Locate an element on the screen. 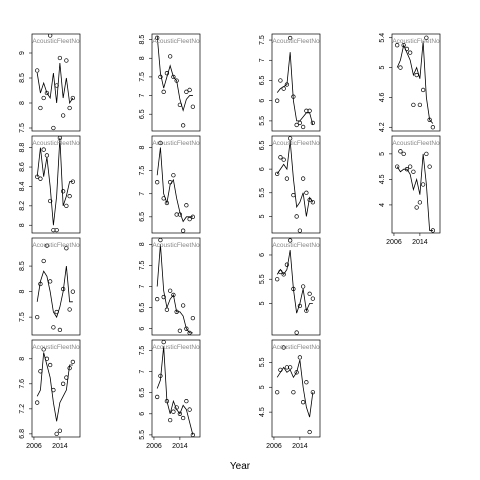 The width and height of the screenshot is (480, 480). y-tick-label: 4.5 is located at coordinates (382, 179).